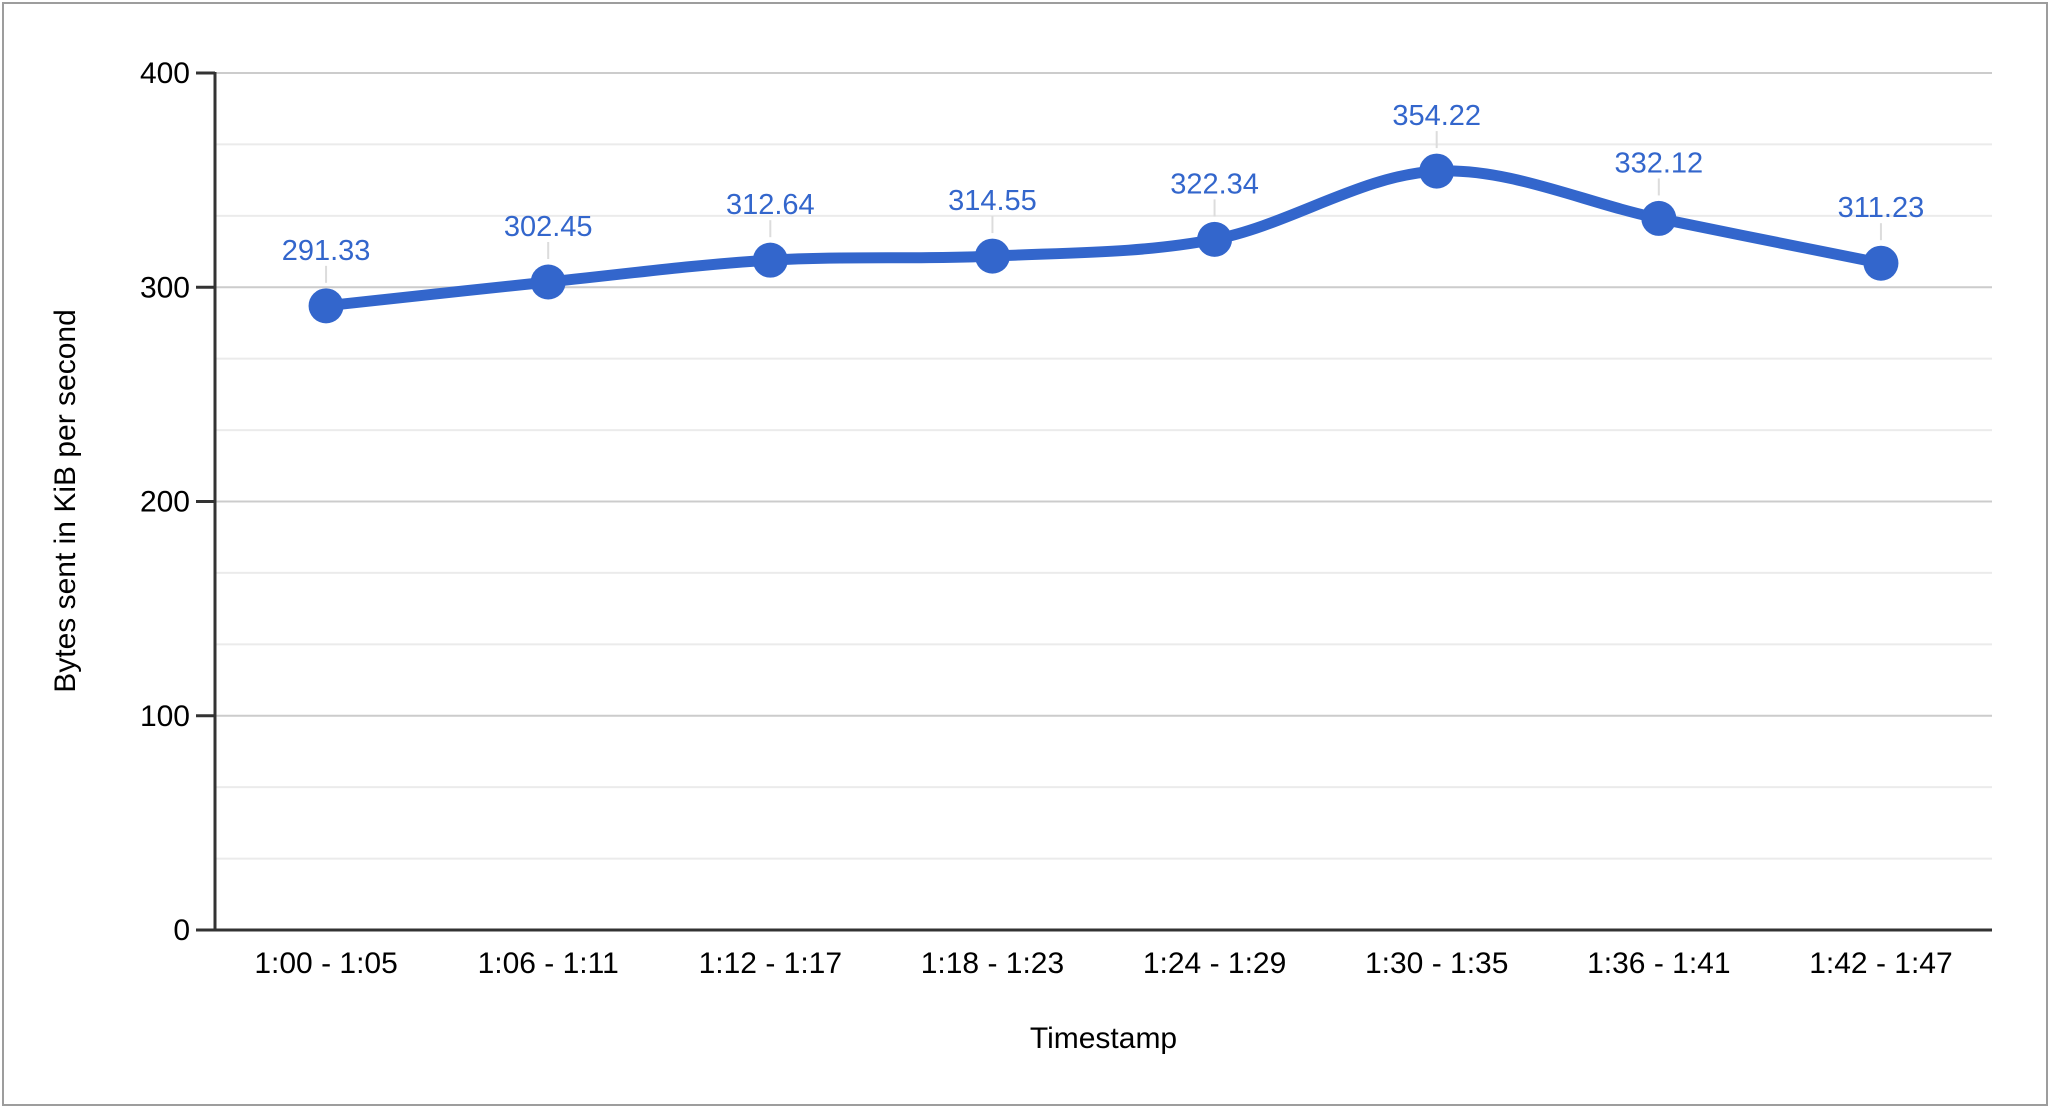  What do you see at coordinates (1658, 163) in the screenshot?
I see `data-point-label: 332.12` at bounding box center [1658, 163].